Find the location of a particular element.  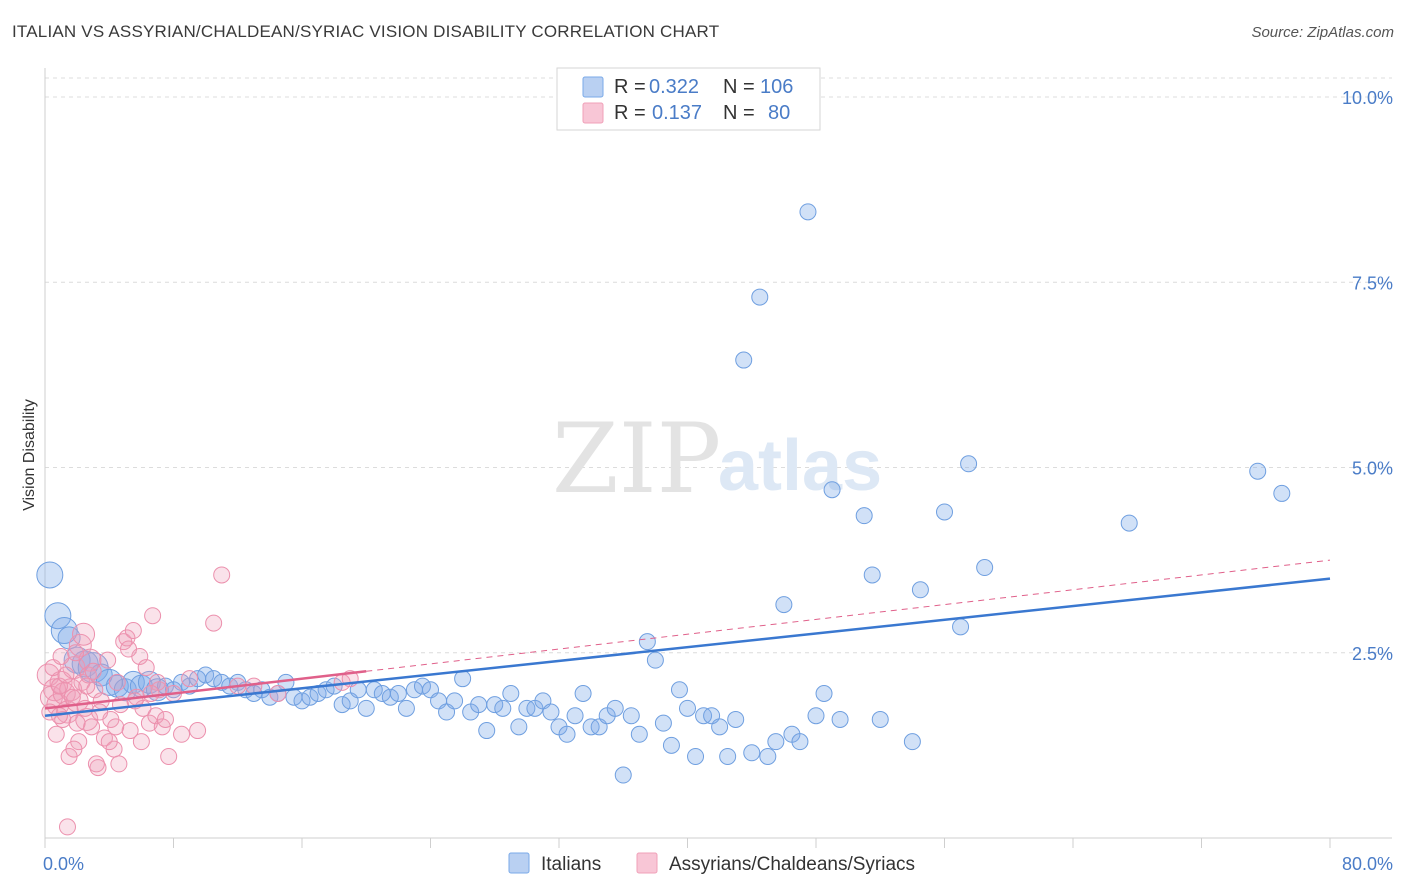

bottom-legend: Italians Assyrians/Chaldeans/Syriacs is located at coordinates (711, 863).